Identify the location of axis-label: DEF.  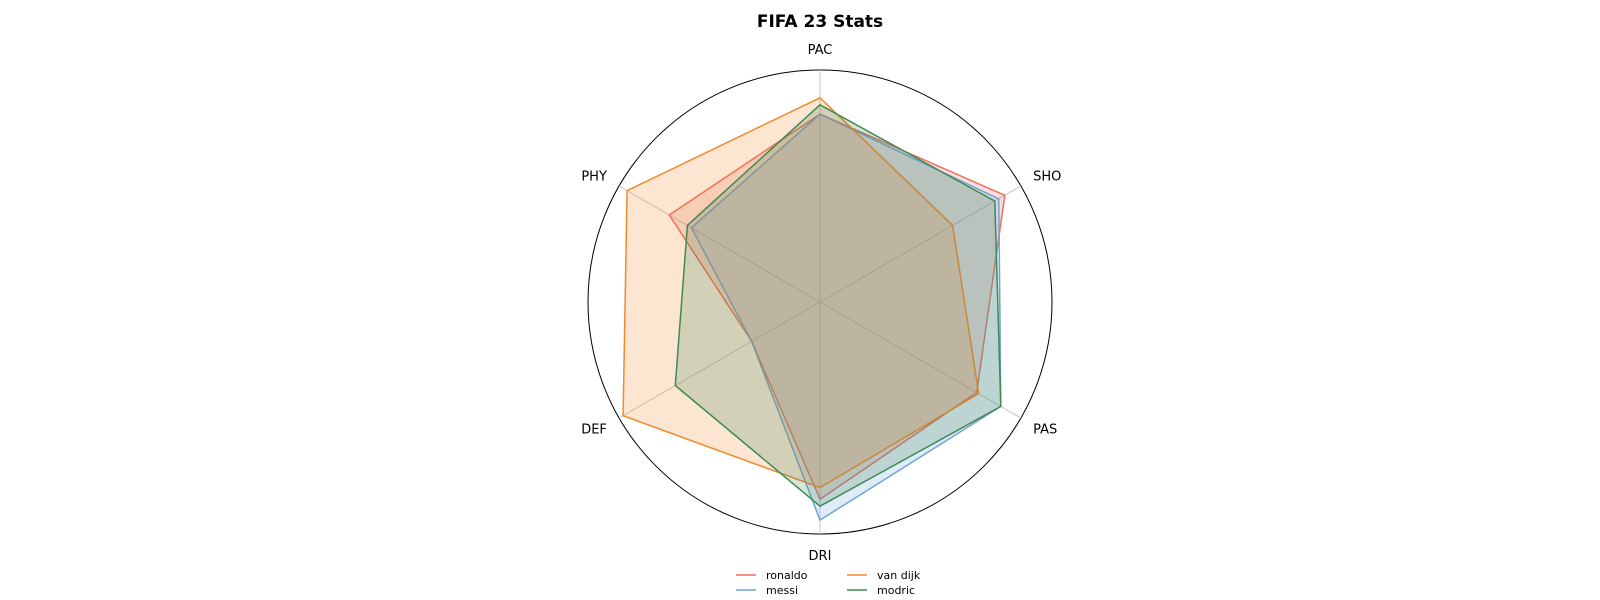
(594, 430).